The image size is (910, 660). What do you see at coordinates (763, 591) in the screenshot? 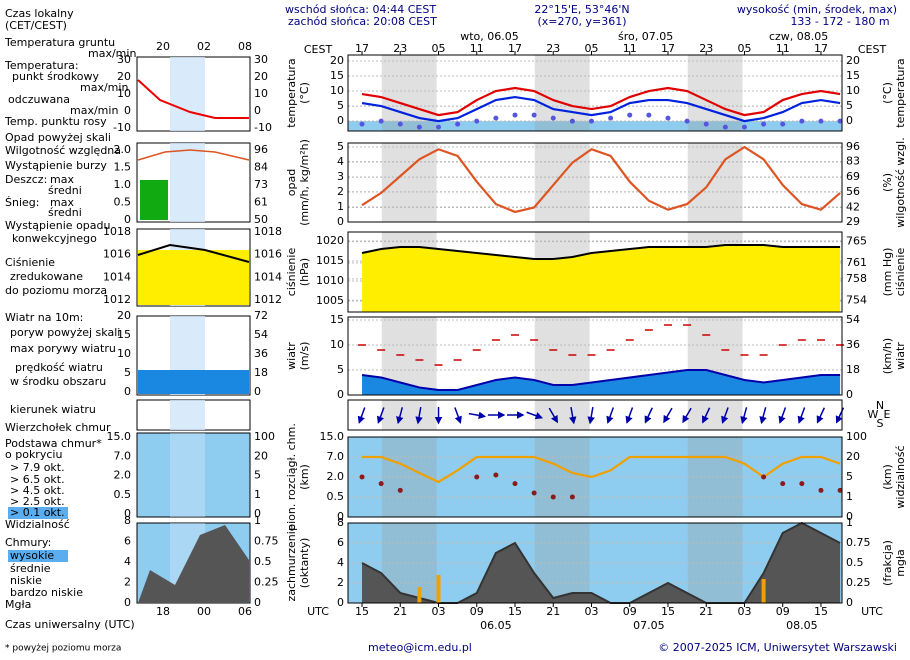
I see `bar` at bounding box center [763, 591].